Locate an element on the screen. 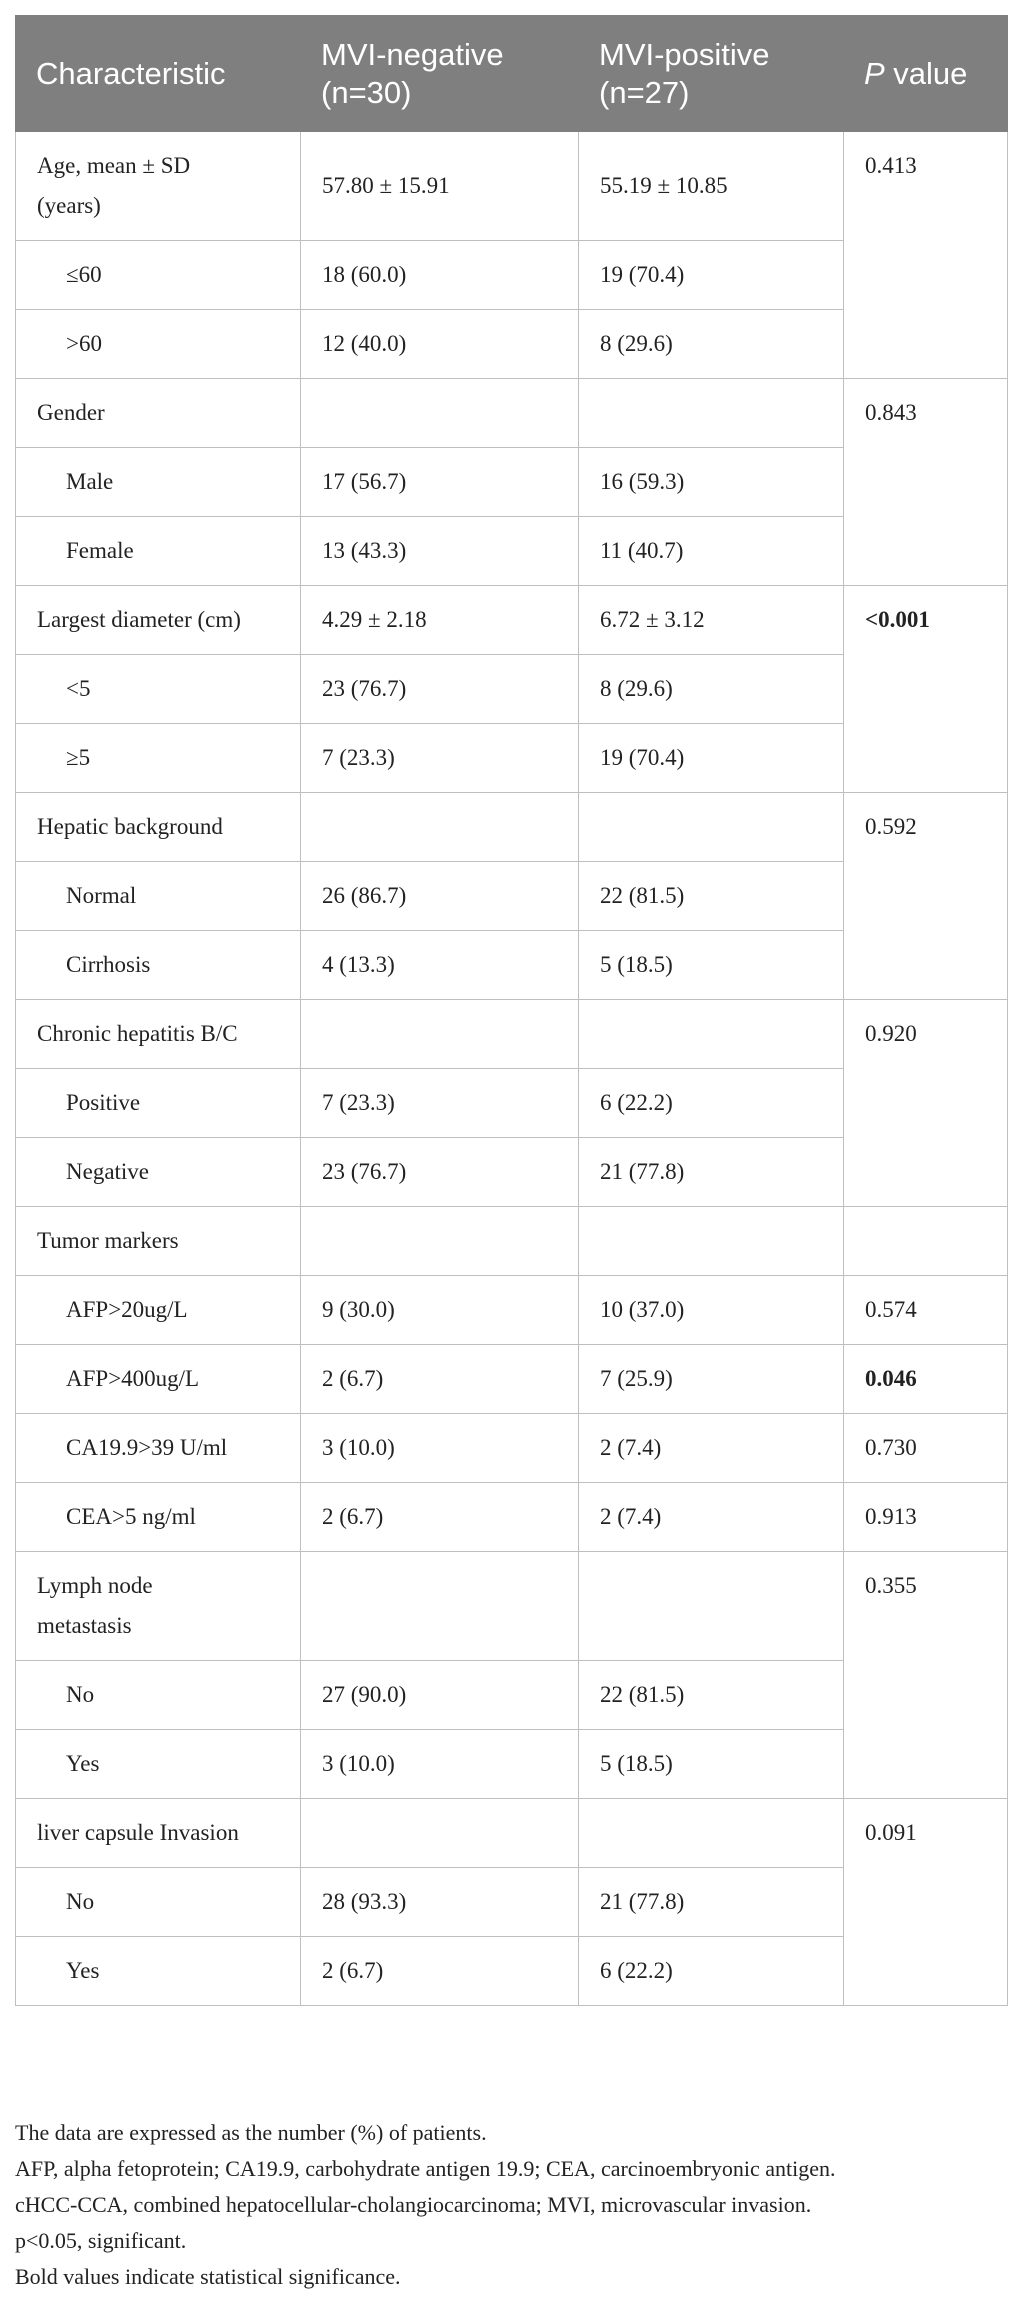 The image size is (1026, 2317). p-value-cell: 0.843 is located at coordinates (925, 482).